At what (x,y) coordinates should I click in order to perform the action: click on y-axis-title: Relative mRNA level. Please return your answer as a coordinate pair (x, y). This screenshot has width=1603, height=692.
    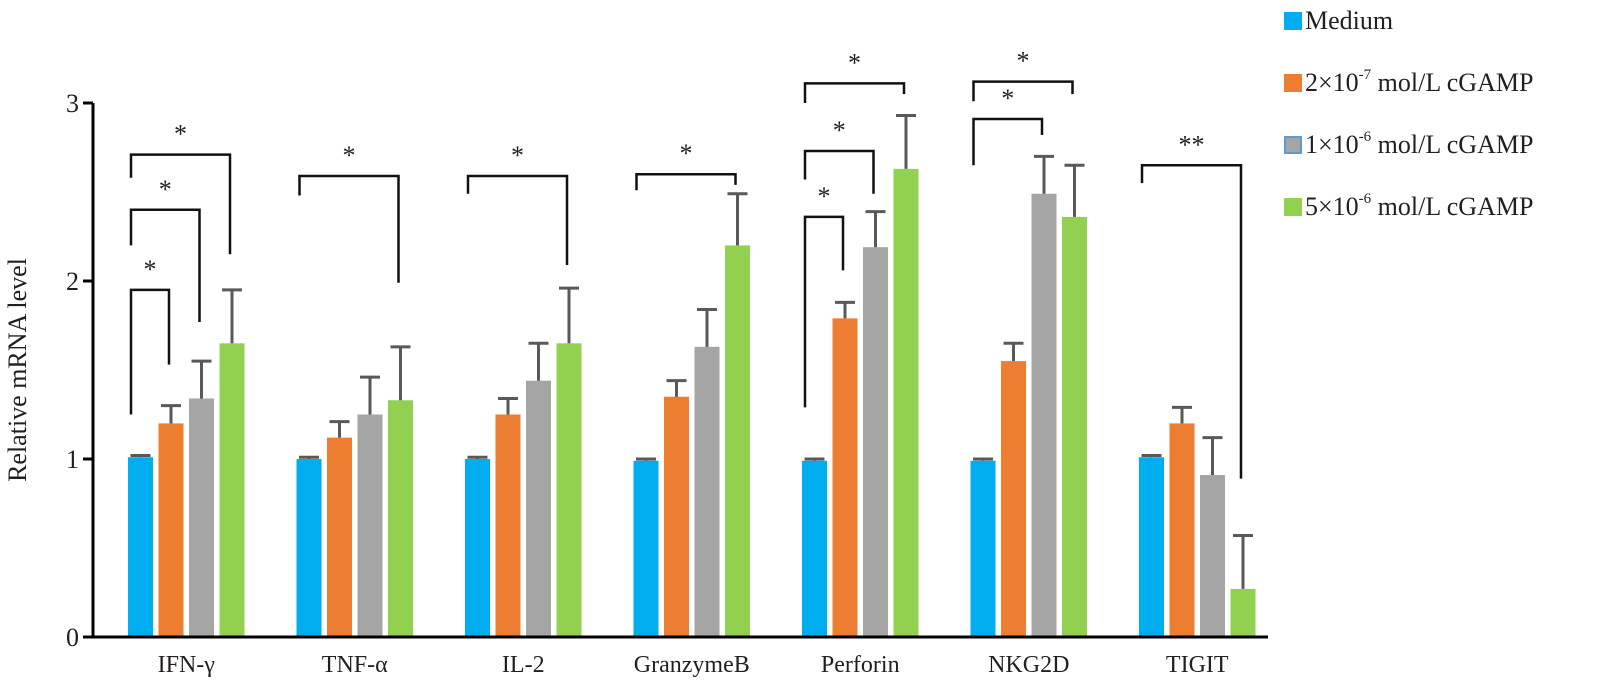
    Looking at the image, I should click on (17, 370).